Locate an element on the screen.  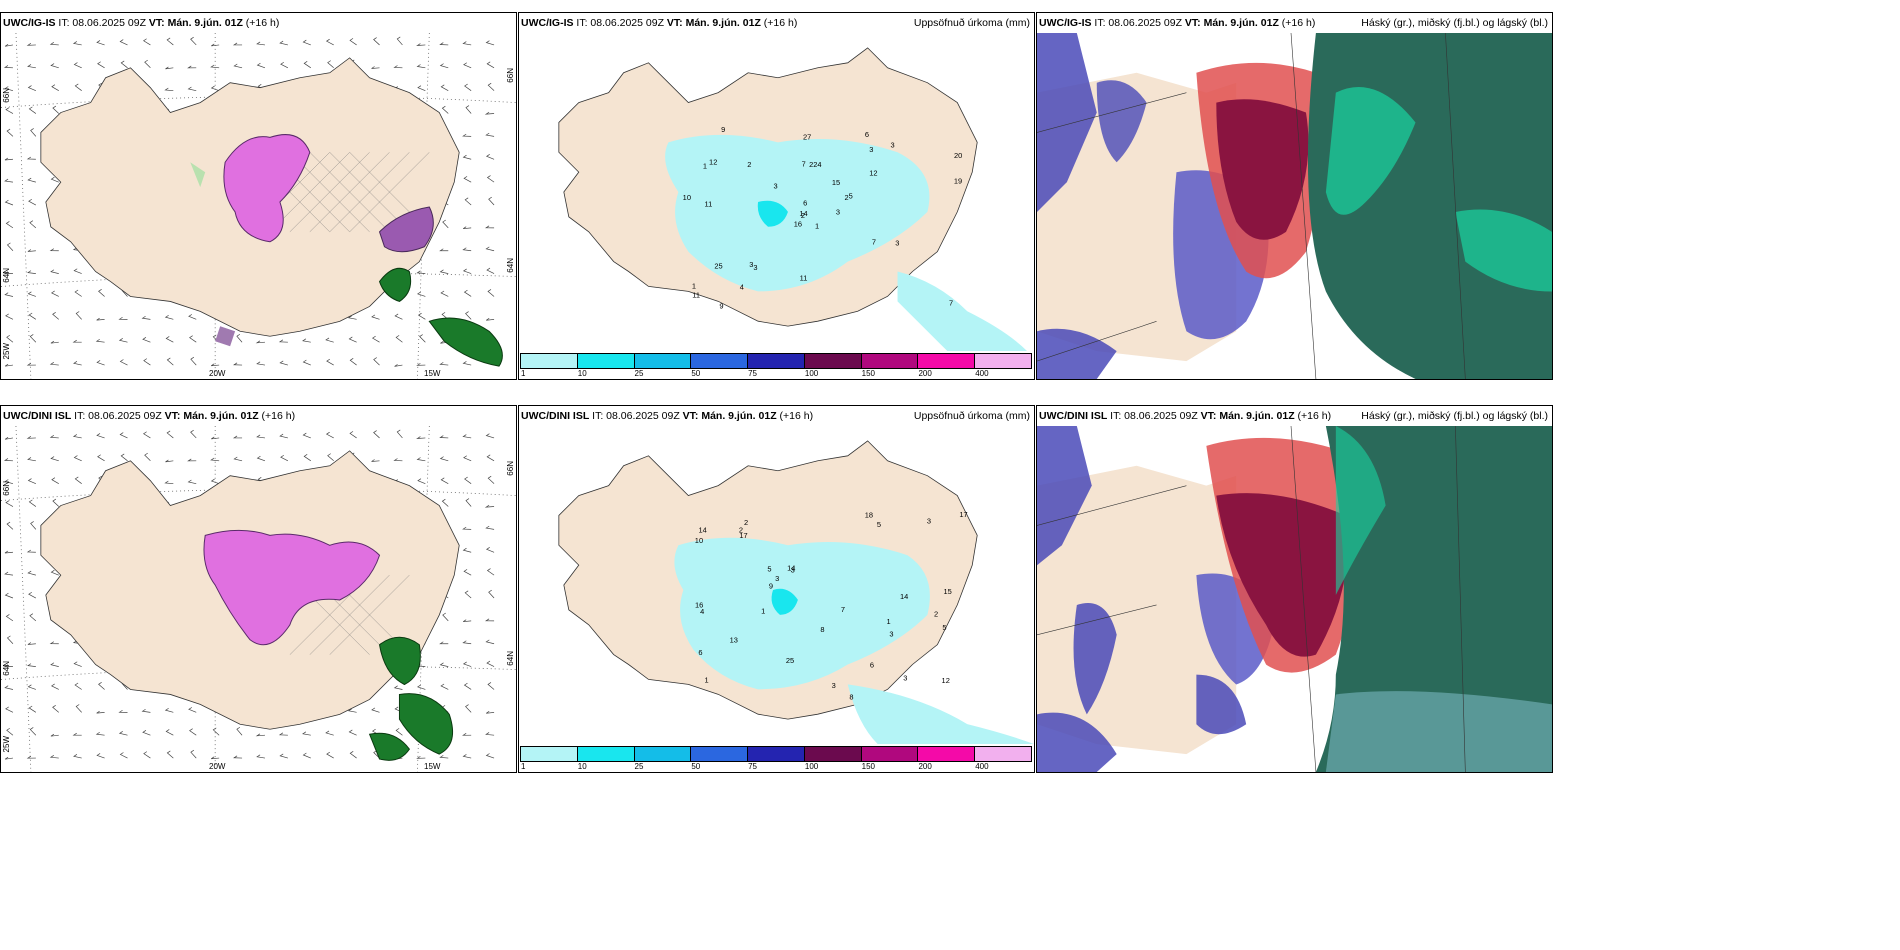
colorbar-cells is located at coordinates (776, 754).